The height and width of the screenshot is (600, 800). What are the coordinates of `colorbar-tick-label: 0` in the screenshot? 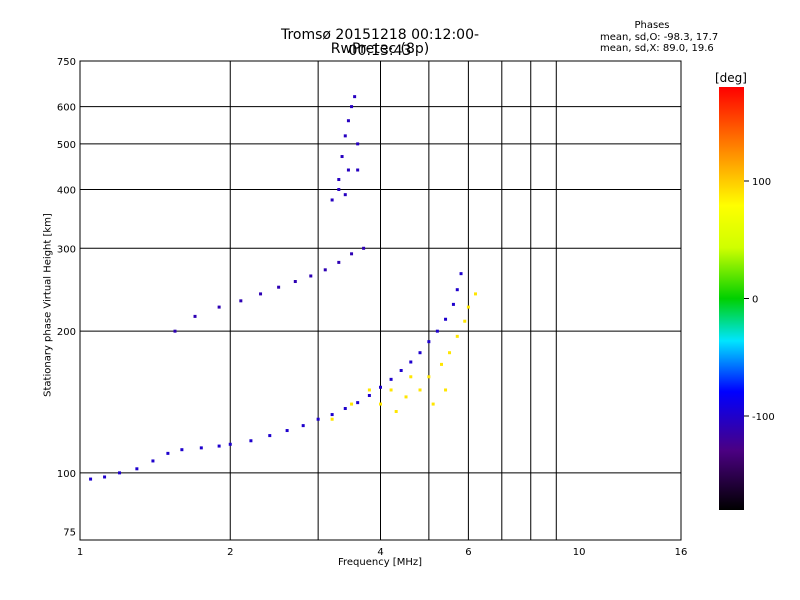 It's located at (755, 300).